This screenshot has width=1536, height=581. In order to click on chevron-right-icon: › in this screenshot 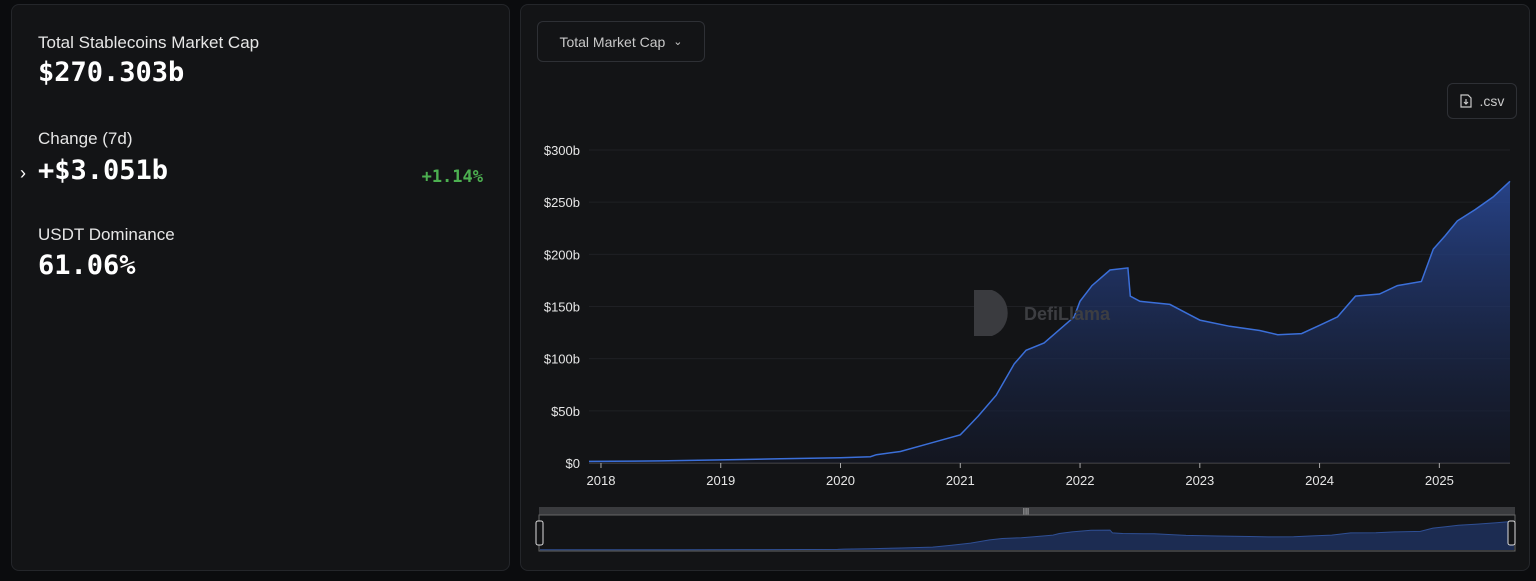, I will do `click(23, 173)`.